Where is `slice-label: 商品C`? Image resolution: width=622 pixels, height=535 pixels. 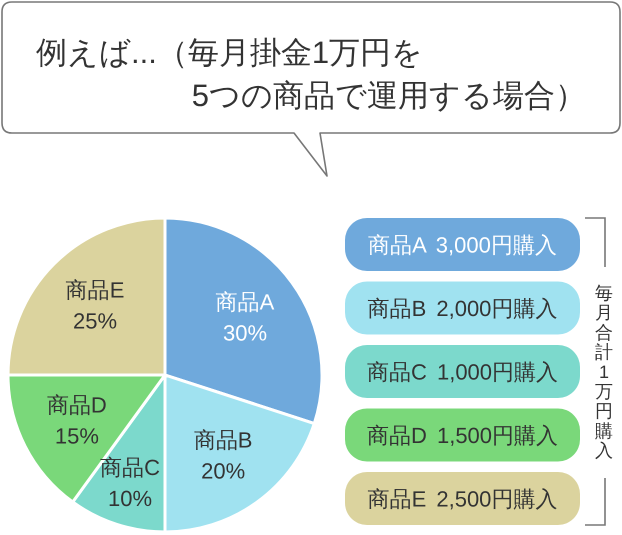 slice-label: 商品C is located at coordinates (130, 467).